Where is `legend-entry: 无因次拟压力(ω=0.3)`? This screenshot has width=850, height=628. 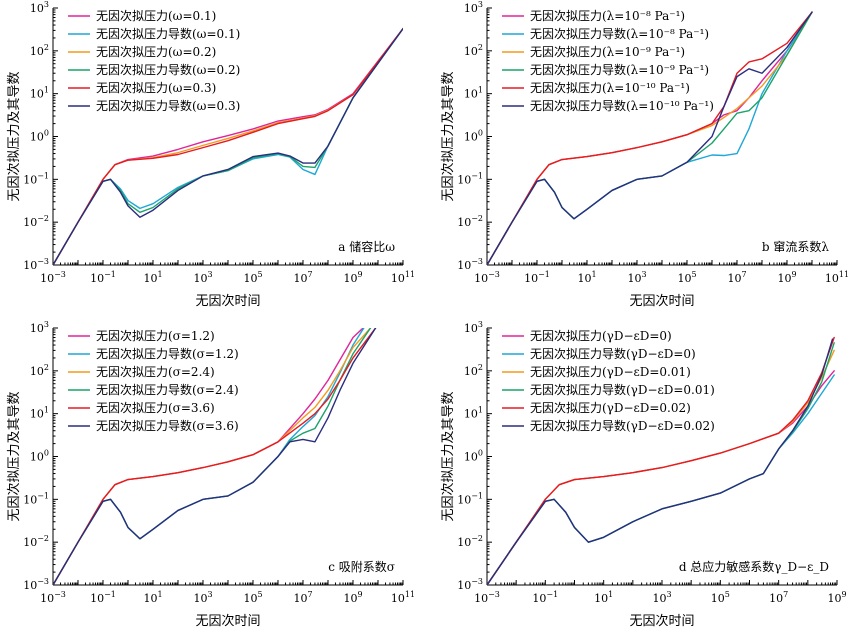 legend-entry: 无因次拟压力(ω=0.3) is located at coordinates (156, 88).